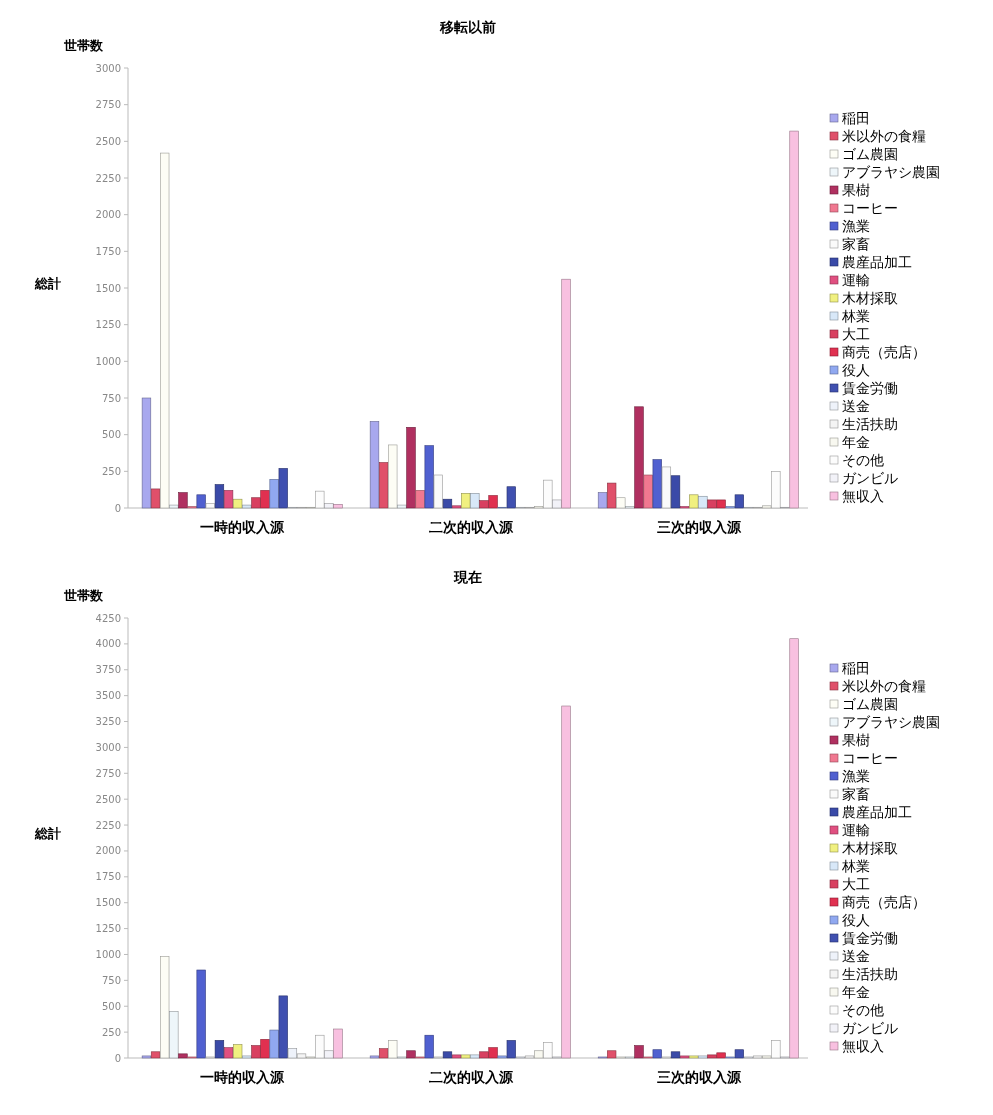 This screenshot has height=1115, width=993. I want to click on chart-title: 移転以前, so click(467, 27).